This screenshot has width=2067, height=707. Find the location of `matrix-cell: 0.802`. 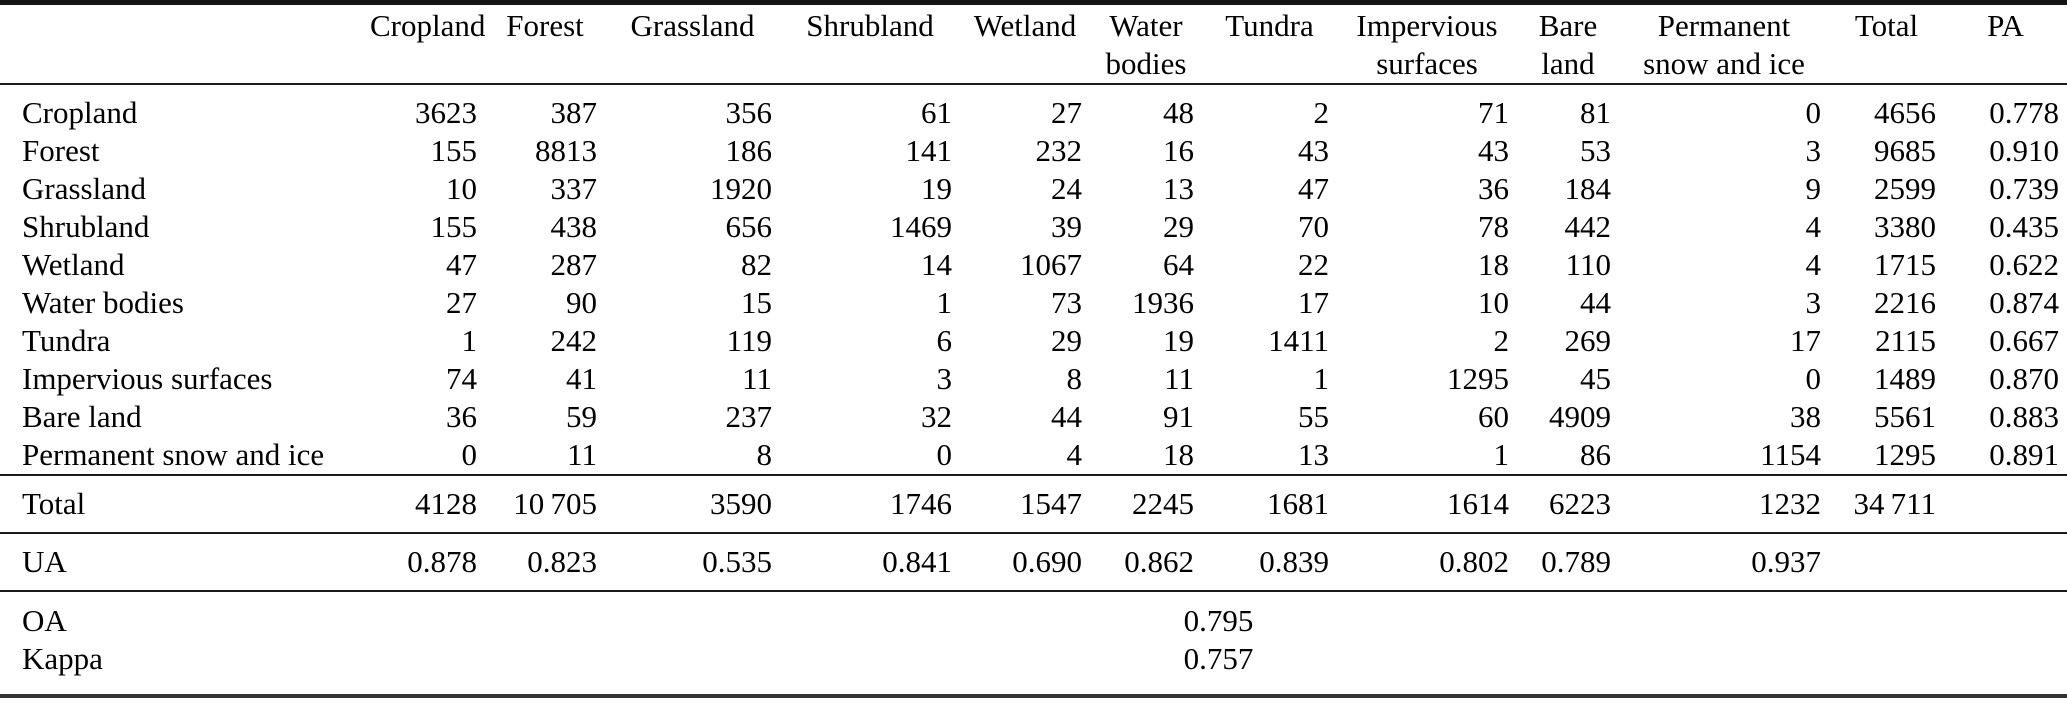

matrix-cell: 0.802 is located at coordinates (1474, 561).